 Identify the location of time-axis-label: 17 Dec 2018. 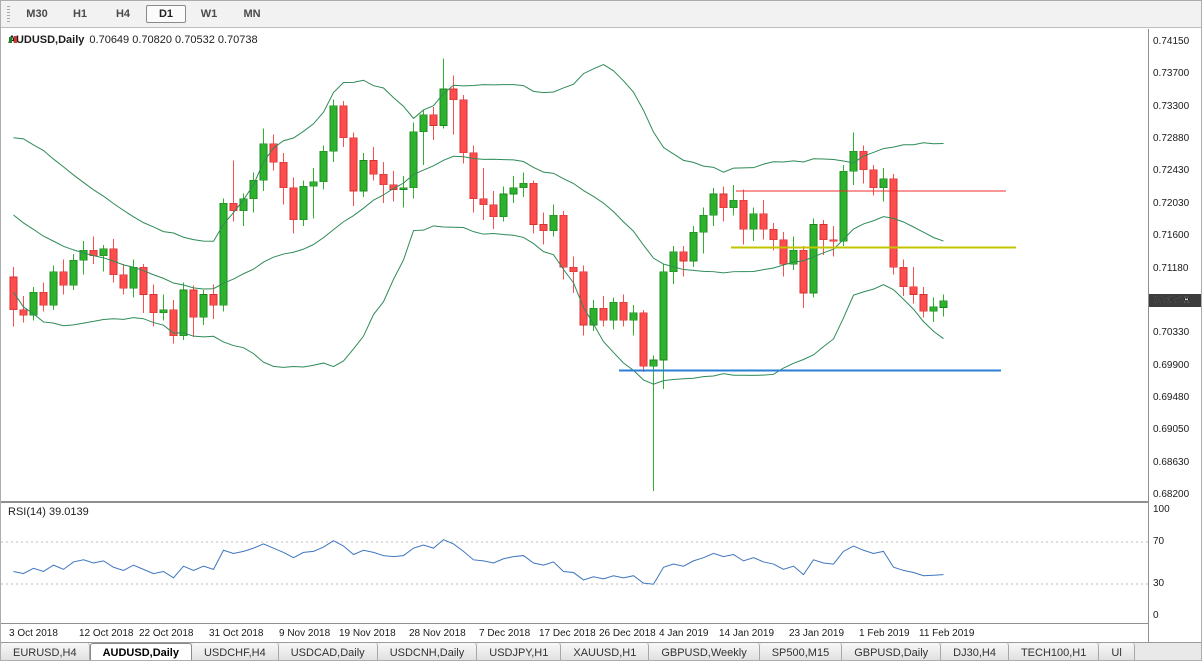
(567, 633).